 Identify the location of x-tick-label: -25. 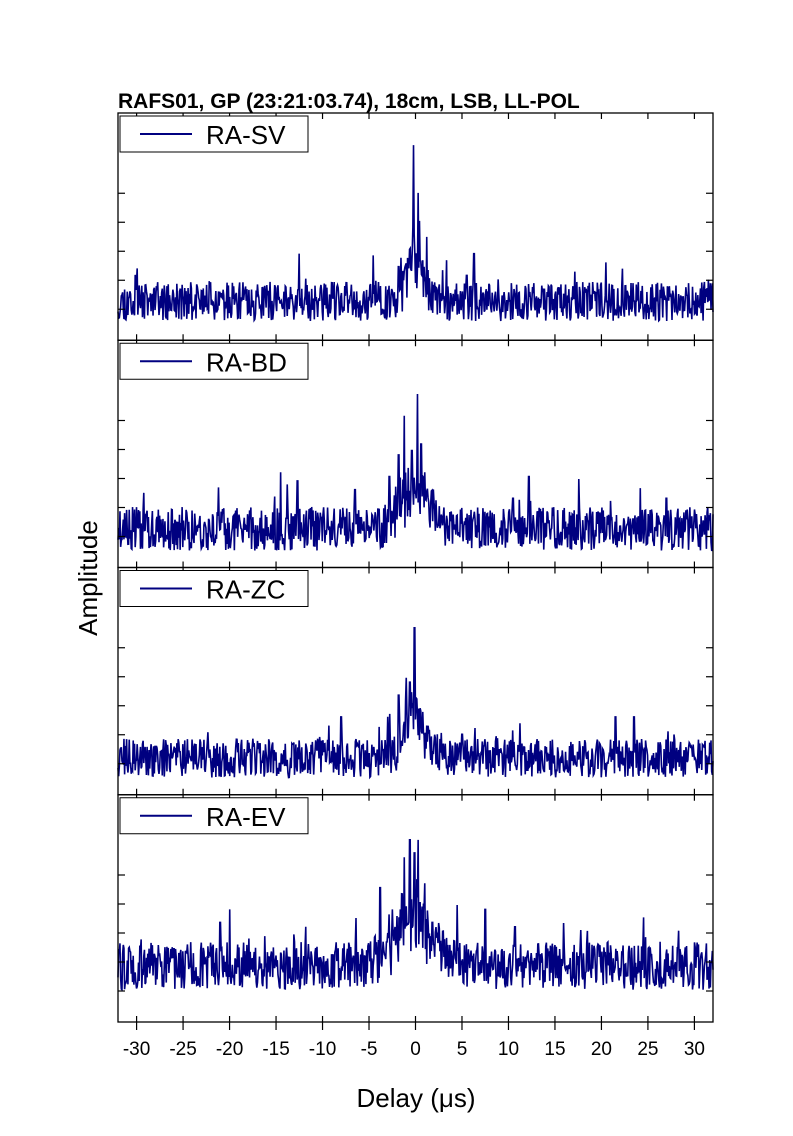
(182, 1049).